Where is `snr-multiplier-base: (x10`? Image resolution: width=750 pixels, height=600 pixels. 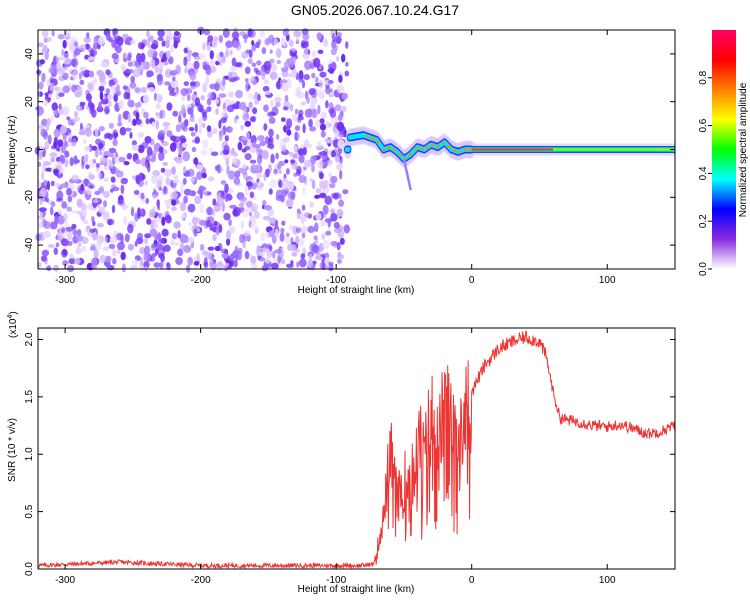
snr-multiplier-base: (x10 is located at coordinates (13, 328).